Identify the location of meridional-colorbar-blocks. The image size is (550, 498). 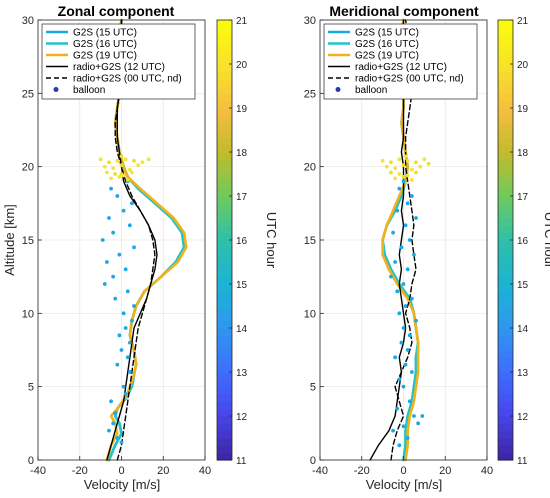
(505, 240).